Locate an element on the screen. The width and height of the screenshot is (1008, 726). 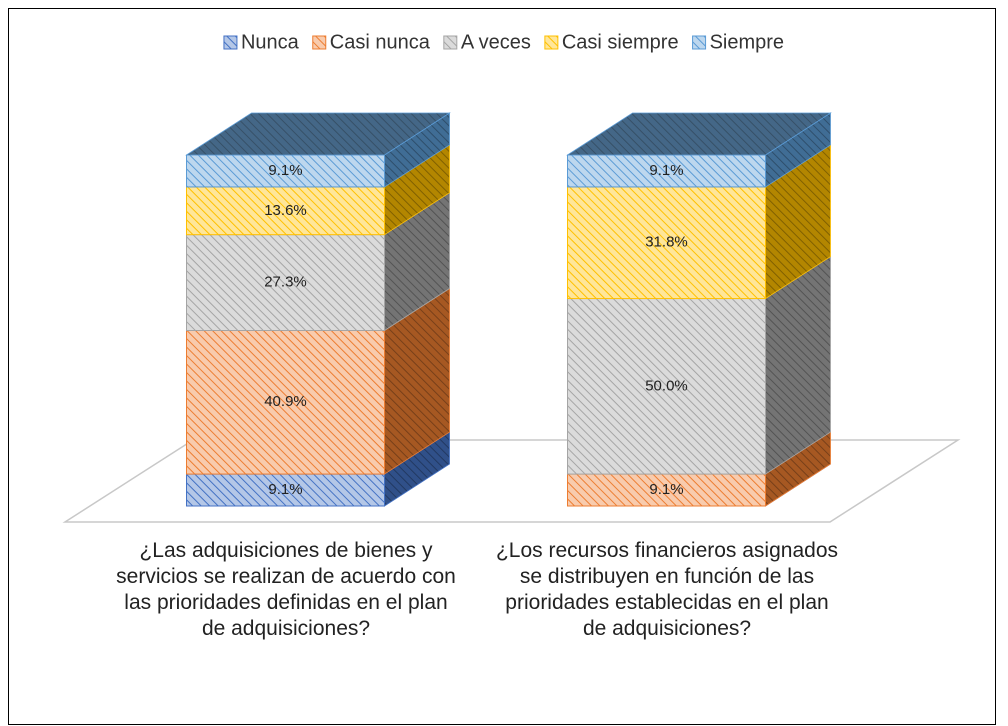
legend-item: Siempre is located at coordinates (738, 42).